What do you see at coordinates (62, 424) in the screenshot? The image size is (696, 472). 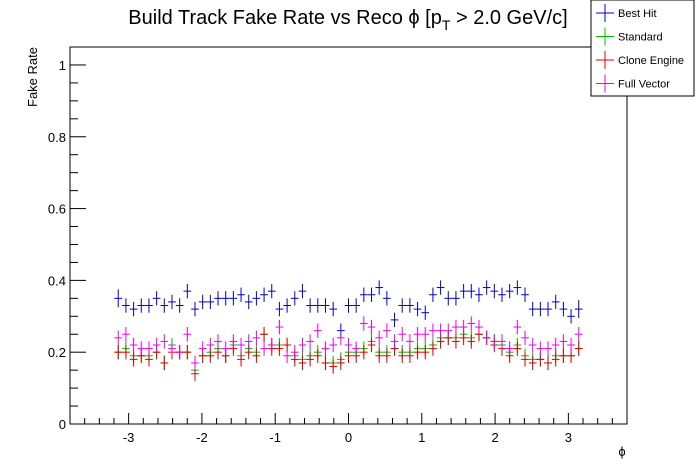 I see `y-tick-label: 0` at bounding box center [62, 424].